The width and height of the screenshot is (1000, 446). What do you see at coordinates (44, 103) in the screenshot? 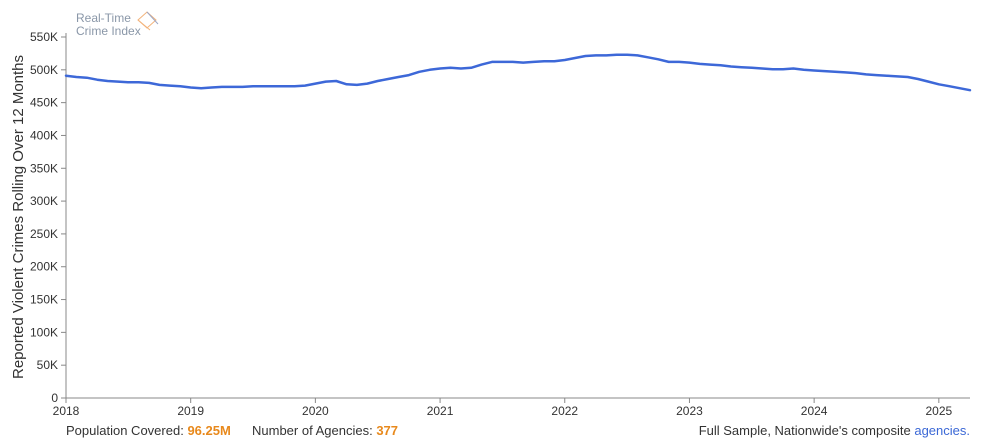
I see `y-tick-label: 450K` at bounding box center [44, 103].